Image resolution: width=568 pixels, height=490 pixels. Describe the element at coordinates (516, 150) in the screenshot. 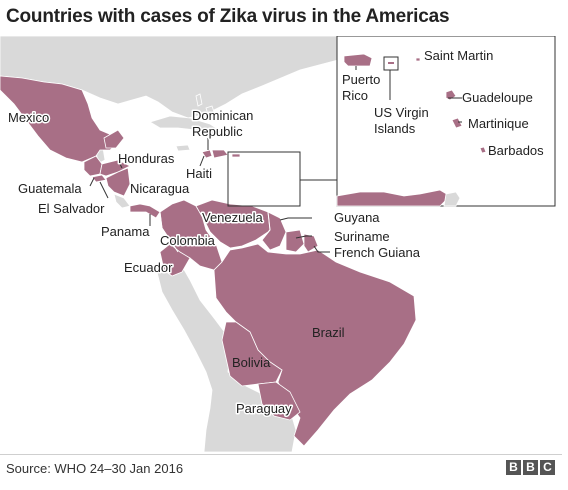

I see `label-barbados: Barbados` at that location.